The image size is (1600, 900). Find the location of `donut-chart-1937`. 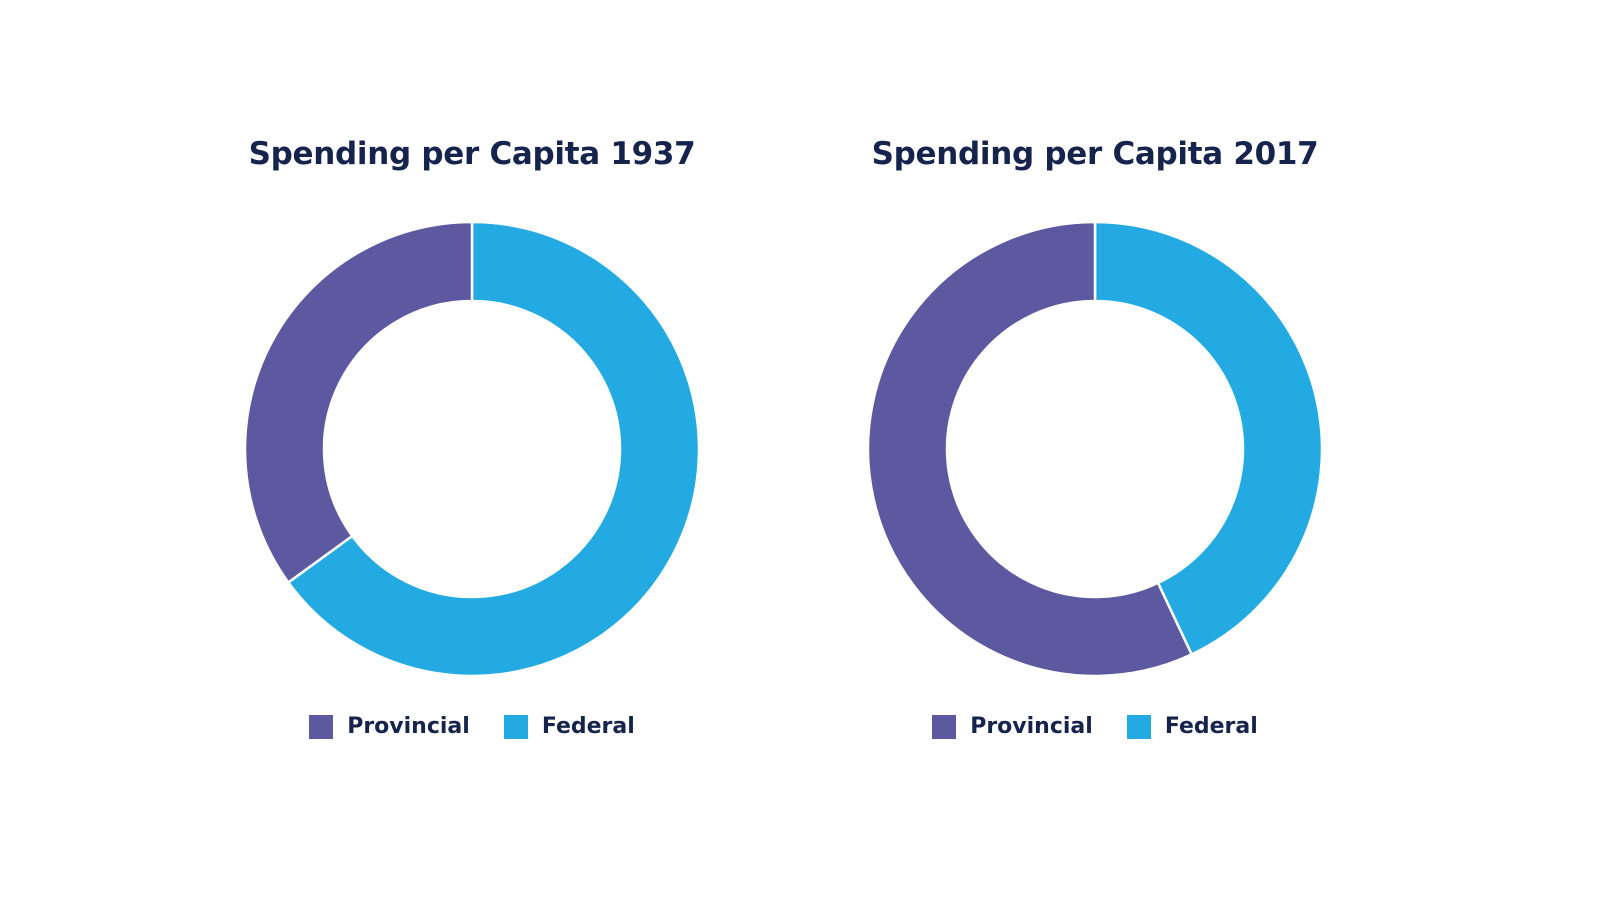

donut-chart-1937 is located at coordinates (472, 449).